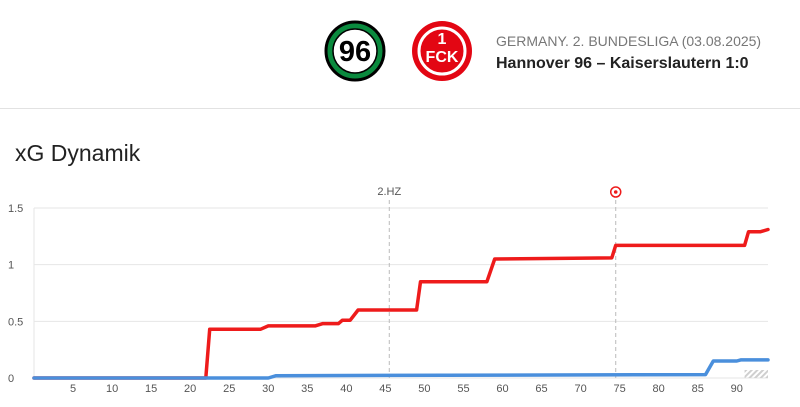 The image size is (800, 407). What do you see at coordinates (580, 389) in the screenshot?
I see `x-tick-label: 70` at bounding box center [580, 389].